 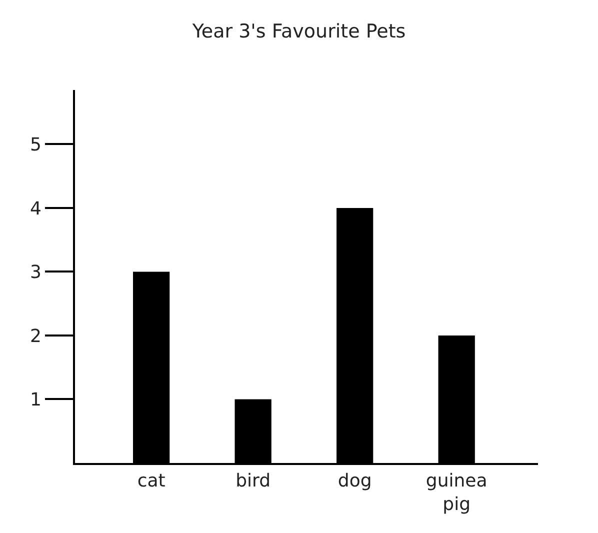 I want to click on y-tick-label: 4, so click(x=36, y=209).